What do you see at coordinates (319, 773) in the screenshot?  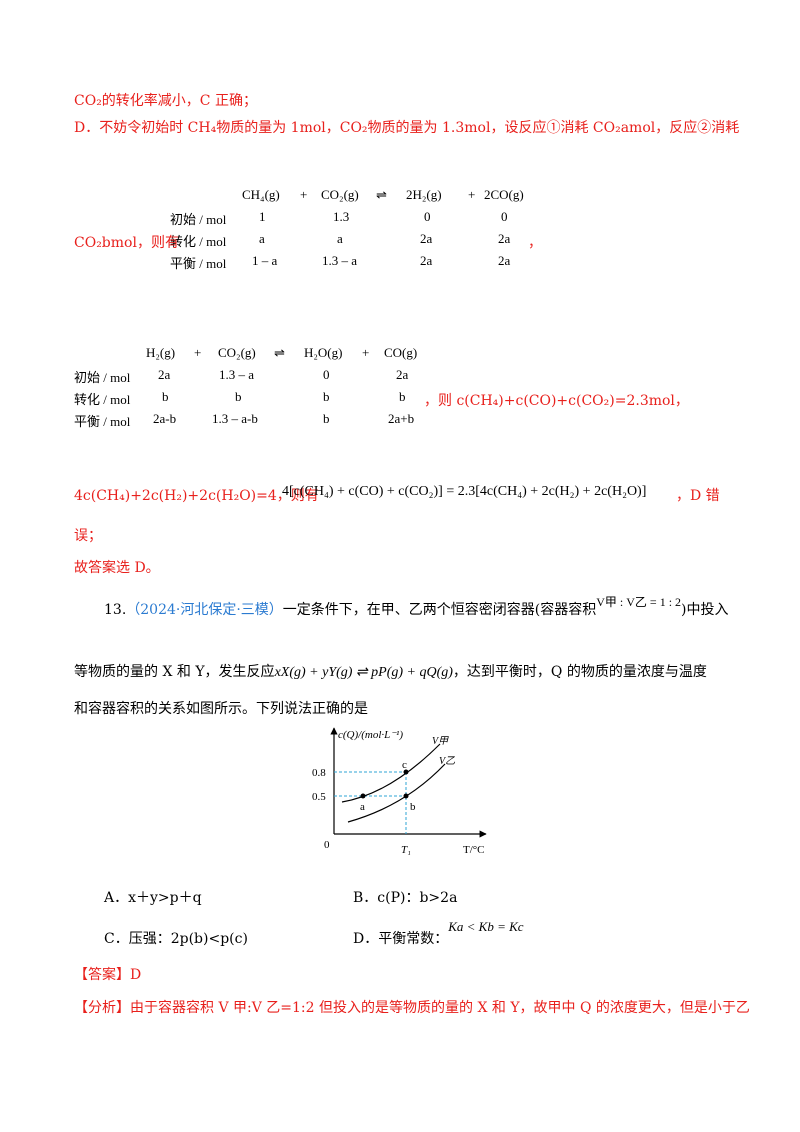 I see `y-tick-label: 0.8` at bounding box center [319, 773].